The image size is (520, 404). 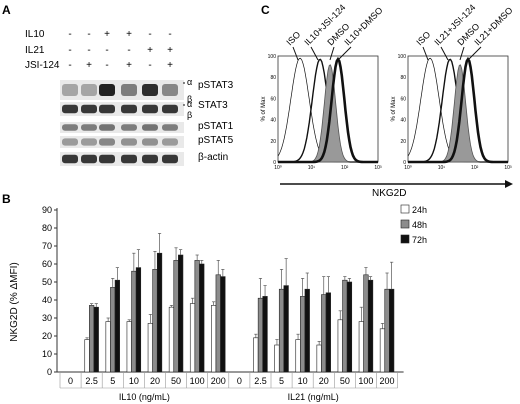 What do you see at coordinates (216, 126) in the screenshot?
I see `blot-band-label: pSTAT1` at bounding box center [216, 126].